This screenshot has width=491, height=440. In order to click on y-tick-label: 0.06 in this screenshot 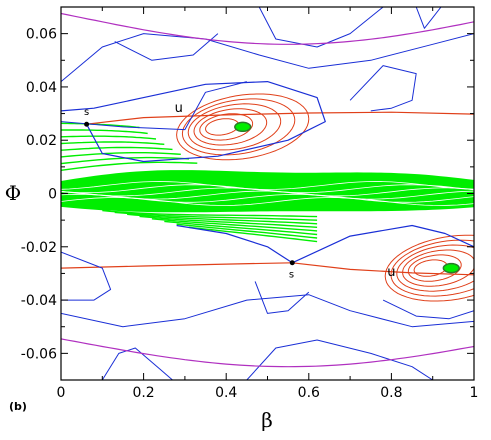, I will do `click(41, 35)`.